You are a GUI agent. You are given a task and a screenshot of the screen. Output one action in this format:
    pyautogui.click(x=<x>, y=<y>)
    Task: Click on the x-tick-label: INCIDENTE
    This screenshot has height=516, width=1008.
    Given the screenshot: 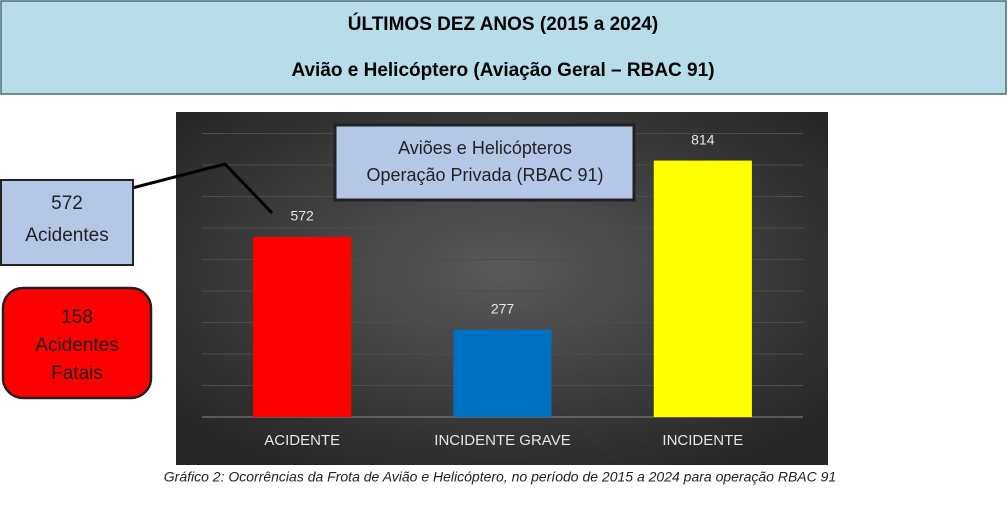 What is the action you would take?
    pyautogui.click(x=702, y=440)
    